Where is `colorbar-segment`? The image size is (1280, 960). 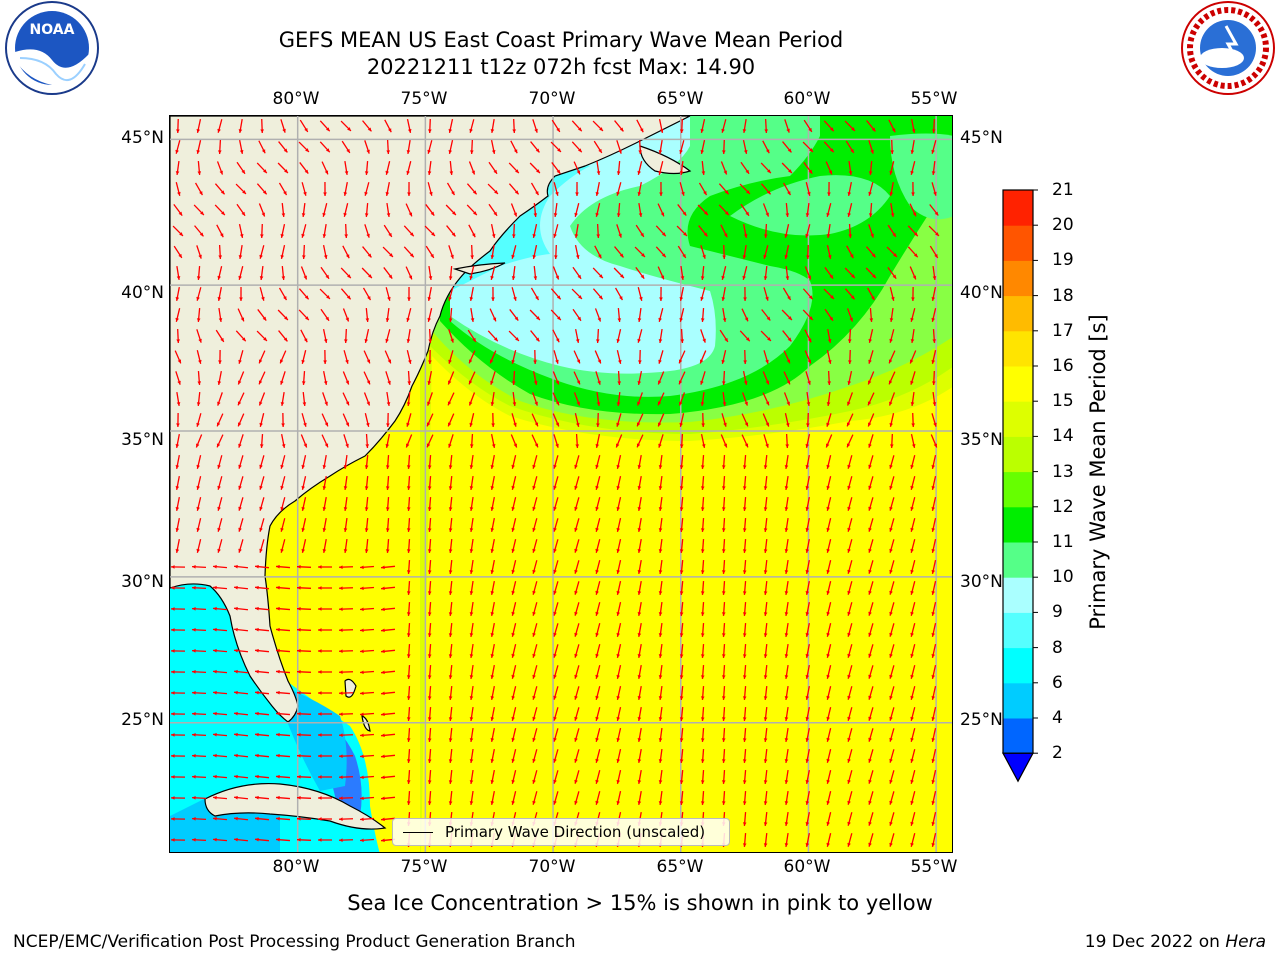 colorbar-segment is located at coordinates (1018, 384).